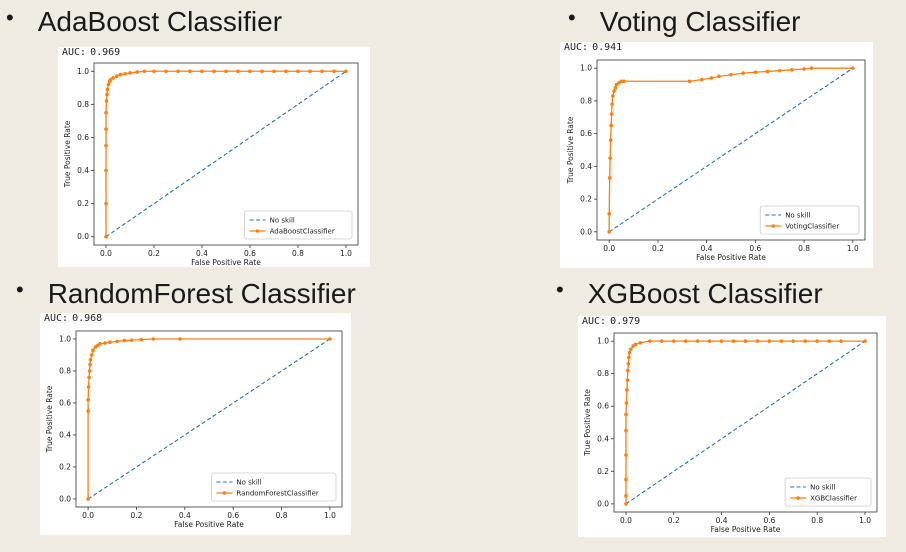 Image resolution: width=906 pixels, height=552 pixels. What do you see at coordinates (186, 293) in the screenshot?
I see `heading-randomforest: • RandomForest Classifier` at bounding box center [186, 293].